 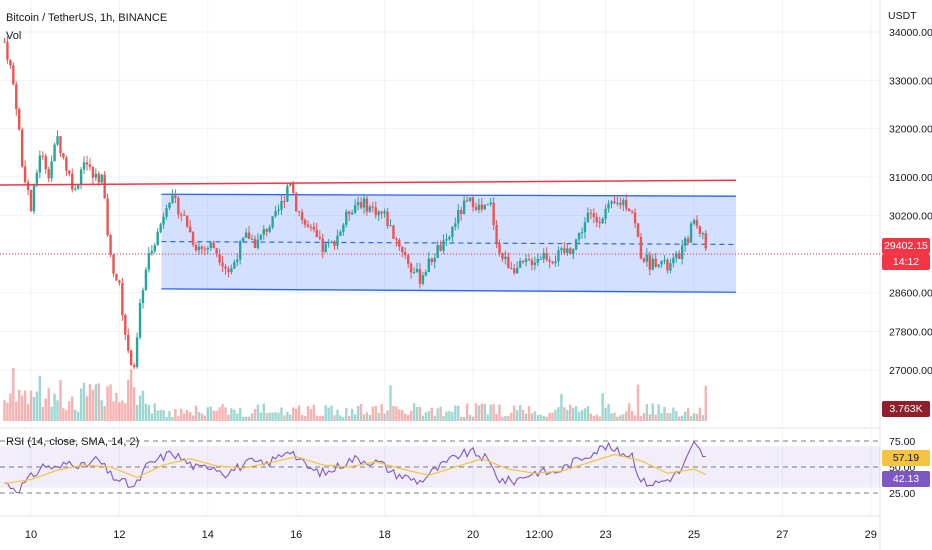 I want to click on rsi-legend: RSI (14, close, SMA, 14, 2), so click(x=73, y=442).